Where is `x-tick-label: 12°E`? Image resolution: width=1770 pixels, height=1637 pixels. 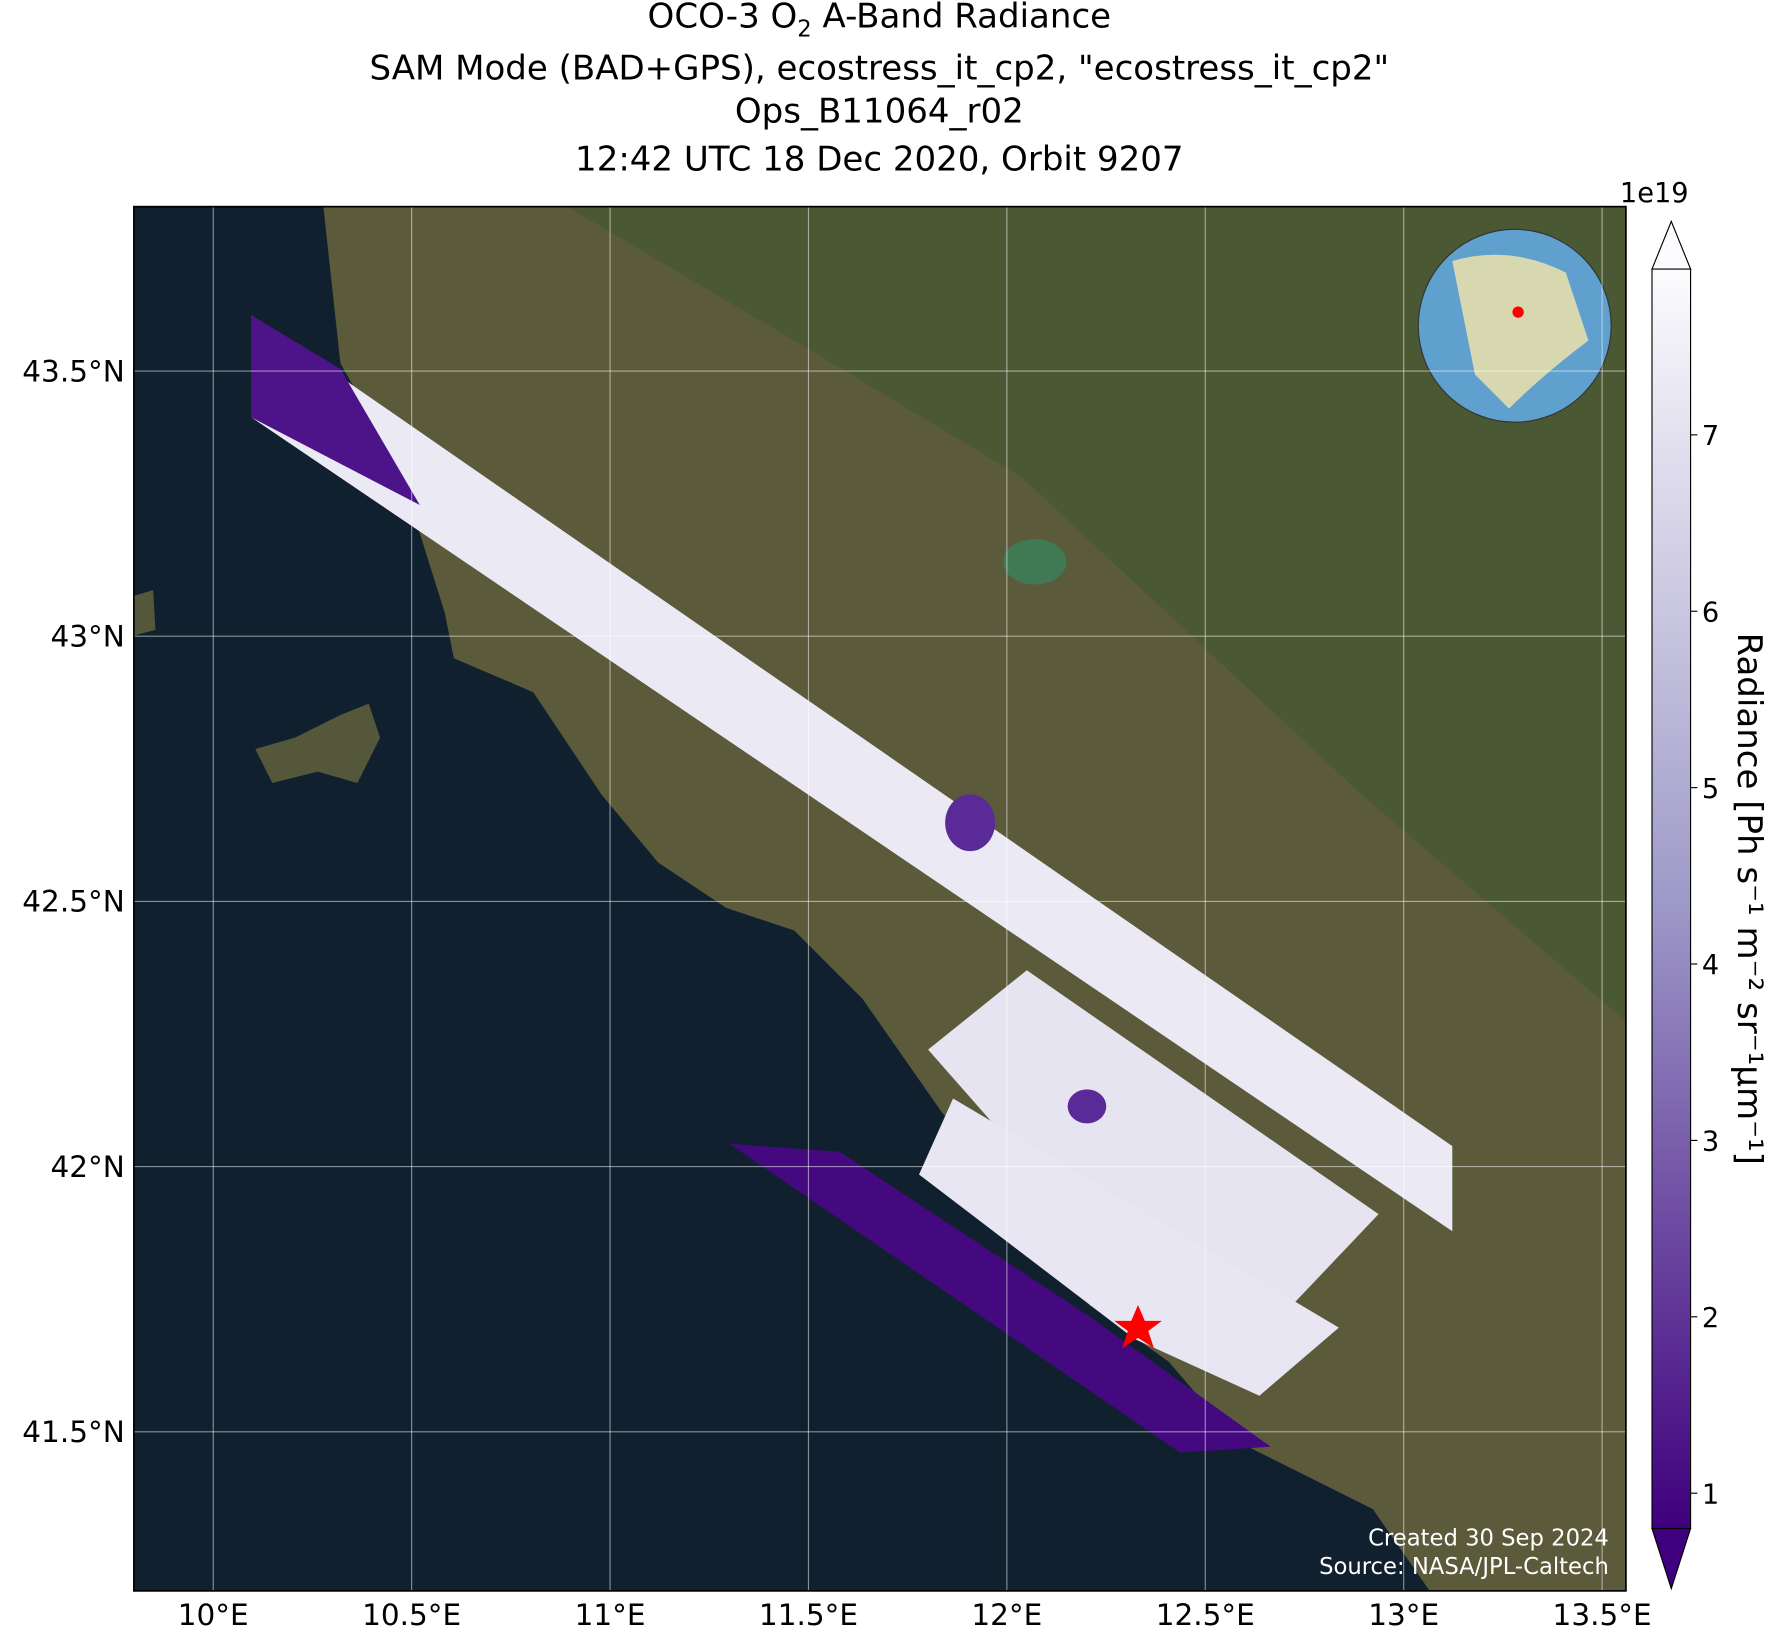
x-tick-label: 12°E is located at coordinates (1006, 1615).